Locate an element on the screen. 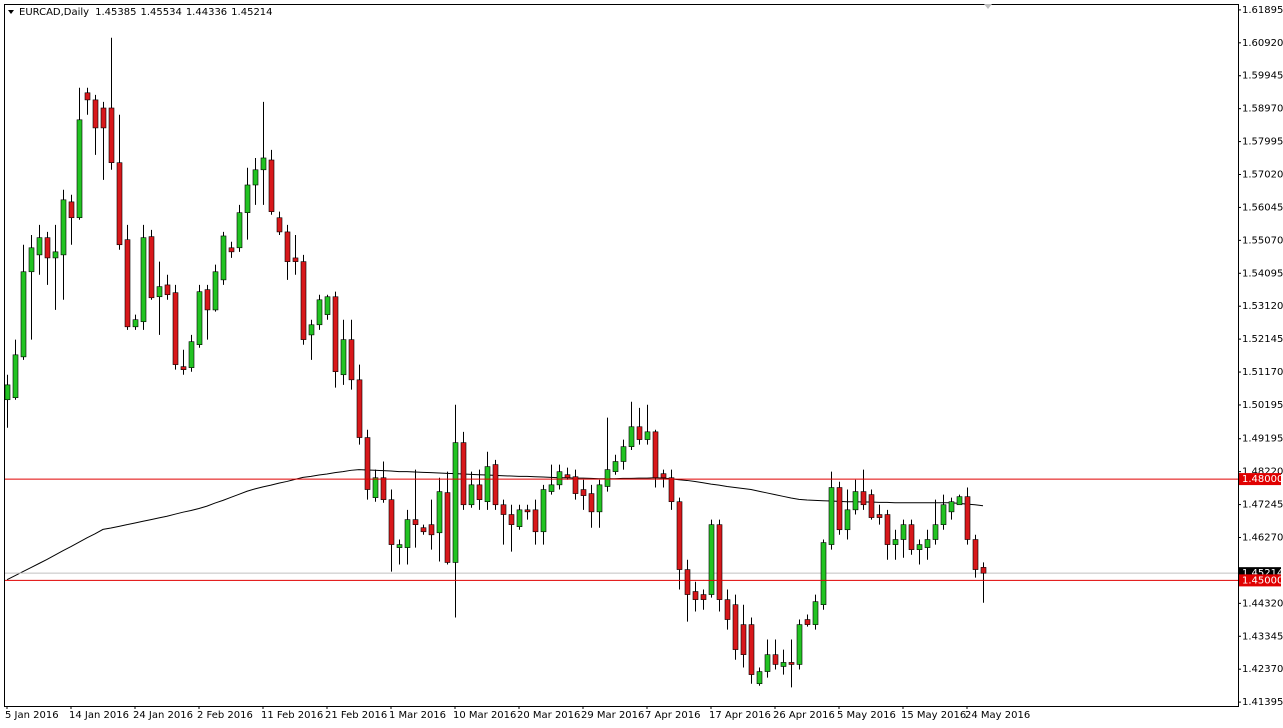 This screenshot has height=728, width=1283. open-value: 1.45385 is located at coordinates (115, 12).